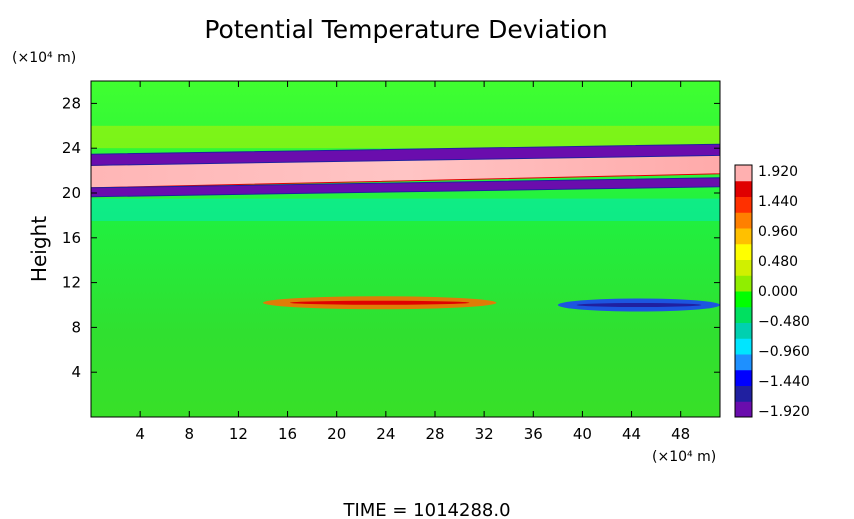 This screenshot has height=519, width=854. I want to click on x-tick-label: 4, so click(140, 434).